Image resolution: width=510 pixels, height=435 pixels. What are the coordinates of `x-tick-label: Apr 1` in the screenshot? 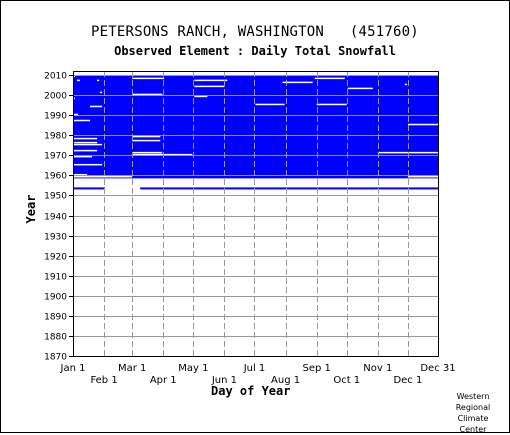 It's located at (163, 380).